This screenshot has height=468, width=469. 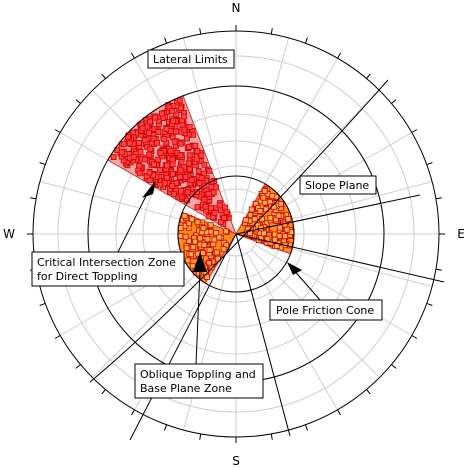 What do you see at coordinates (306, 284) in the screenshot?
I see `pole-friction-leader` at bounding box center [306, 284].